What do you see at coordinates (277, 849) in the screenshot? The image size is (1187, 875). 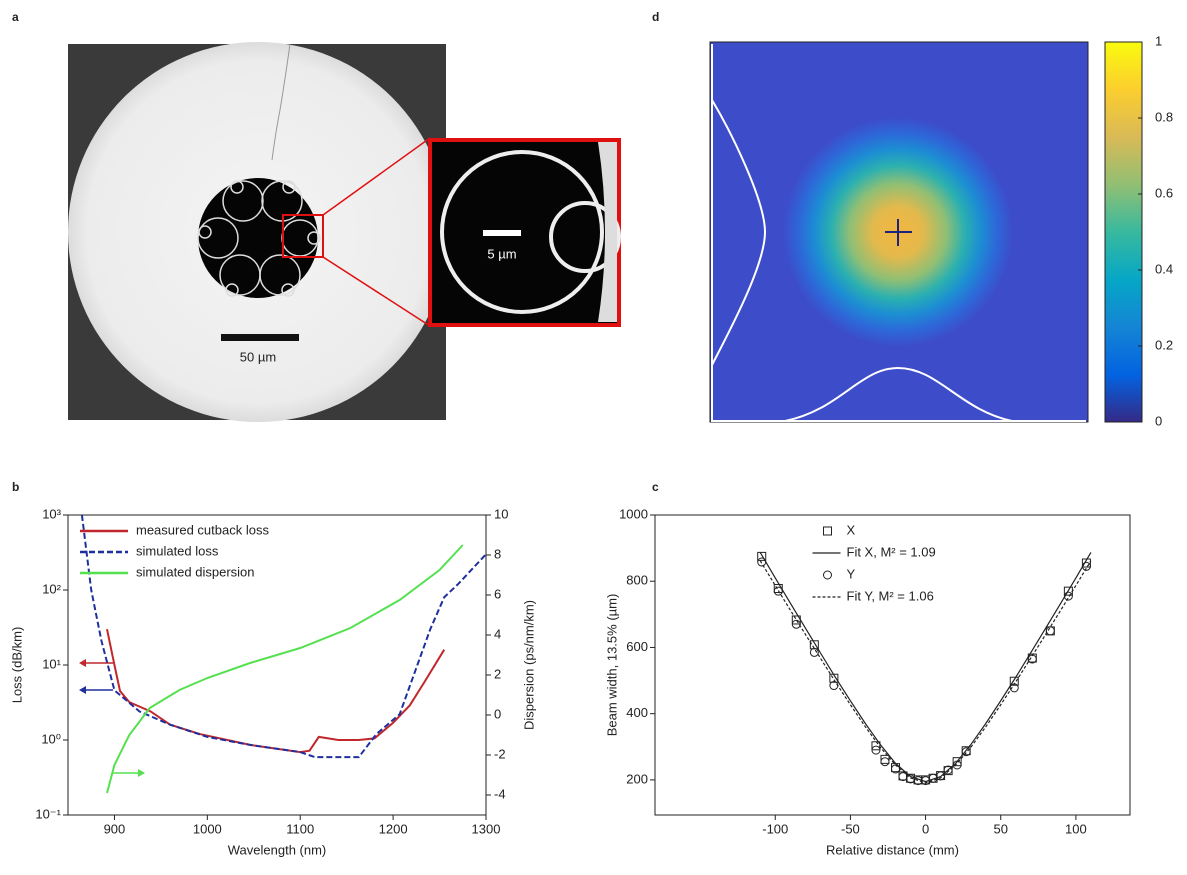 I see `x-axis-label: Wavelength (nm)` at bounding box center [277, 849].